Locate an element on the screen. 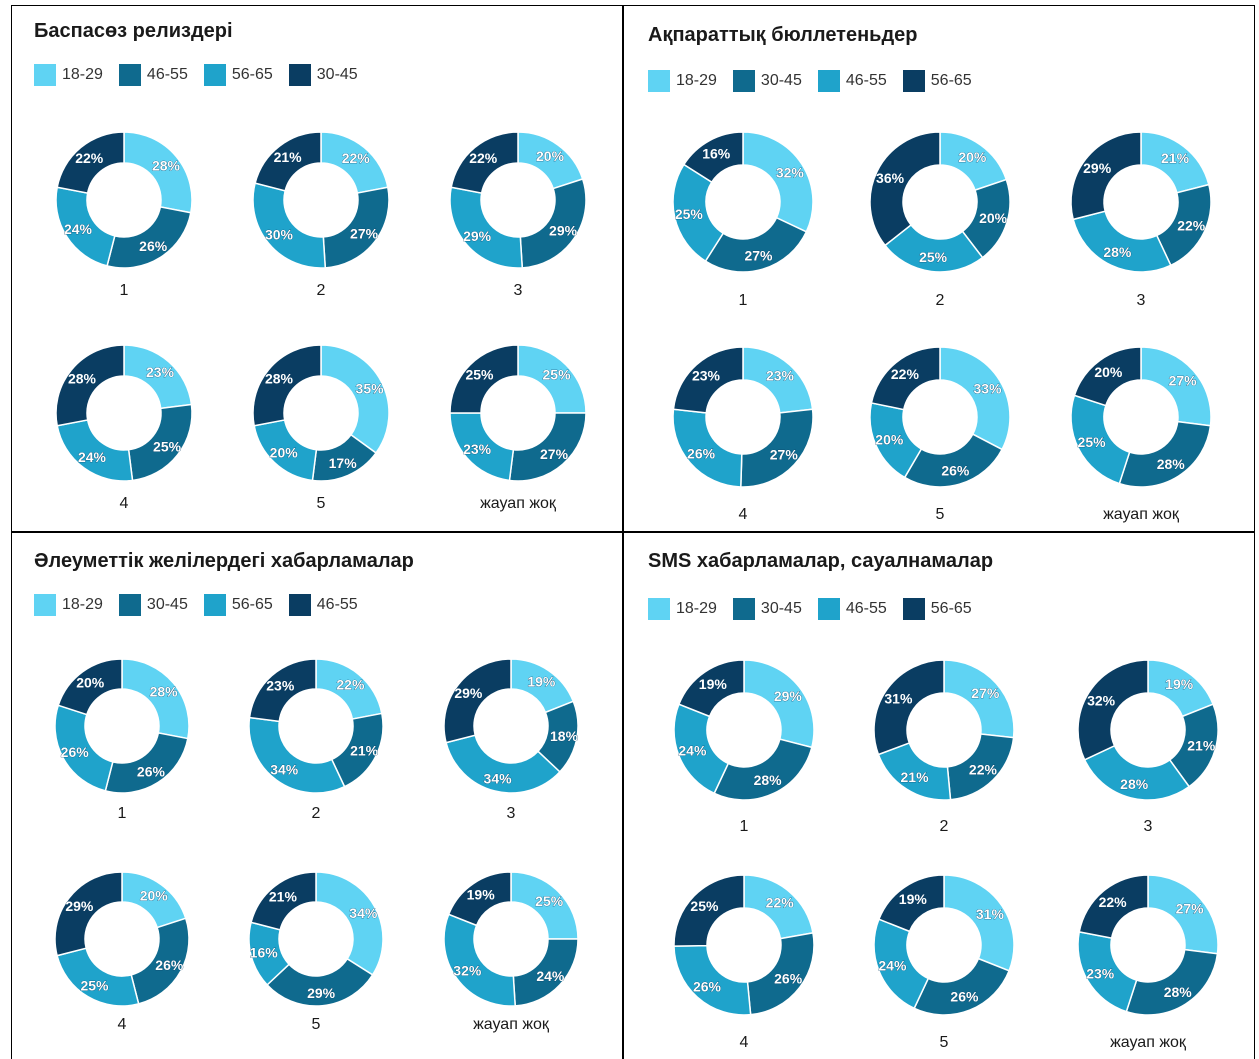 This screenshot has height=1059, width=1259. donut-chart: 25% 27% 23% 25% is located at coordinates (518, 413).